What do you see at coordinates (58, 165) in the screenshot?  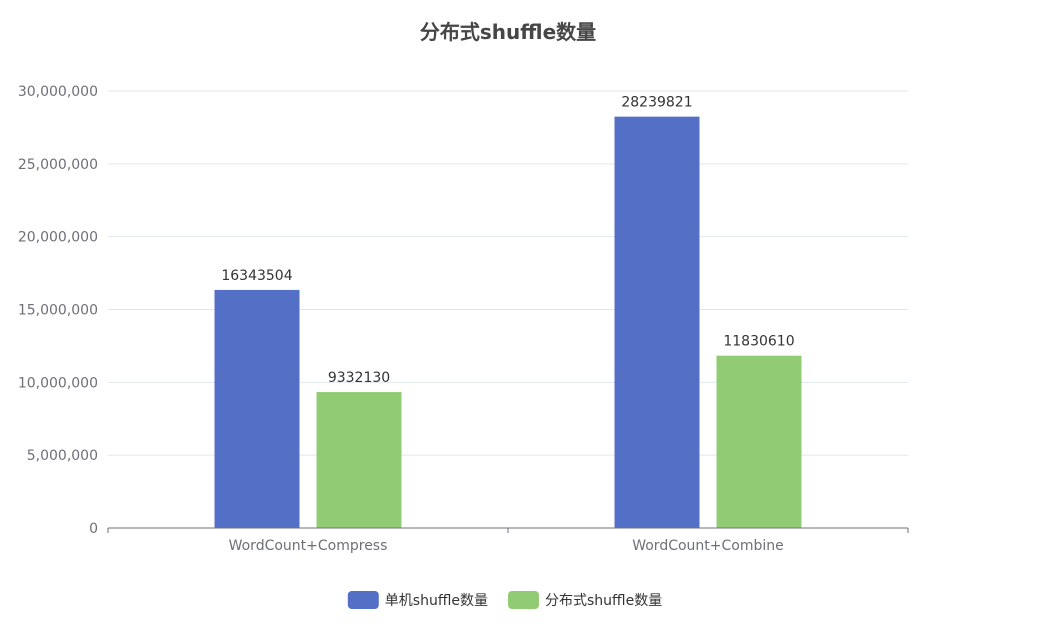 I see `y-tick-label: 25,000,000` at bounding box center [58, 165].